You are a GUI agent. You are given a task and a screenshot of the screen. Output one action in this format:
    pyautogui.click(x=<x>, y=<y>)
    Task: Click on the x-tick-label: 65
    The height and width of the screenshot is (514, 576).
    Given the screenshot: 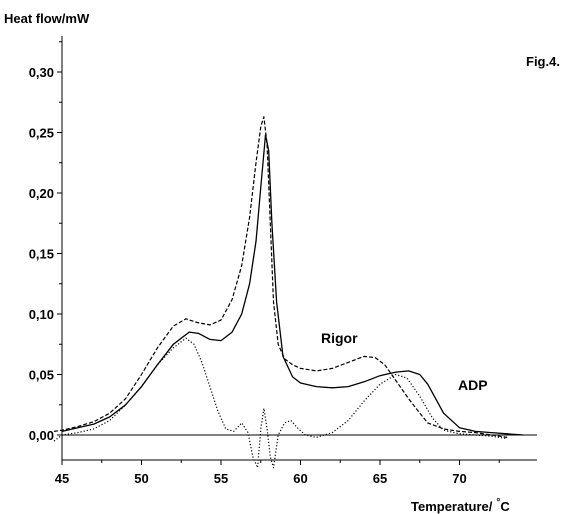 What is the action you would take?
    pyautogui.click(x=380, y=478)
    